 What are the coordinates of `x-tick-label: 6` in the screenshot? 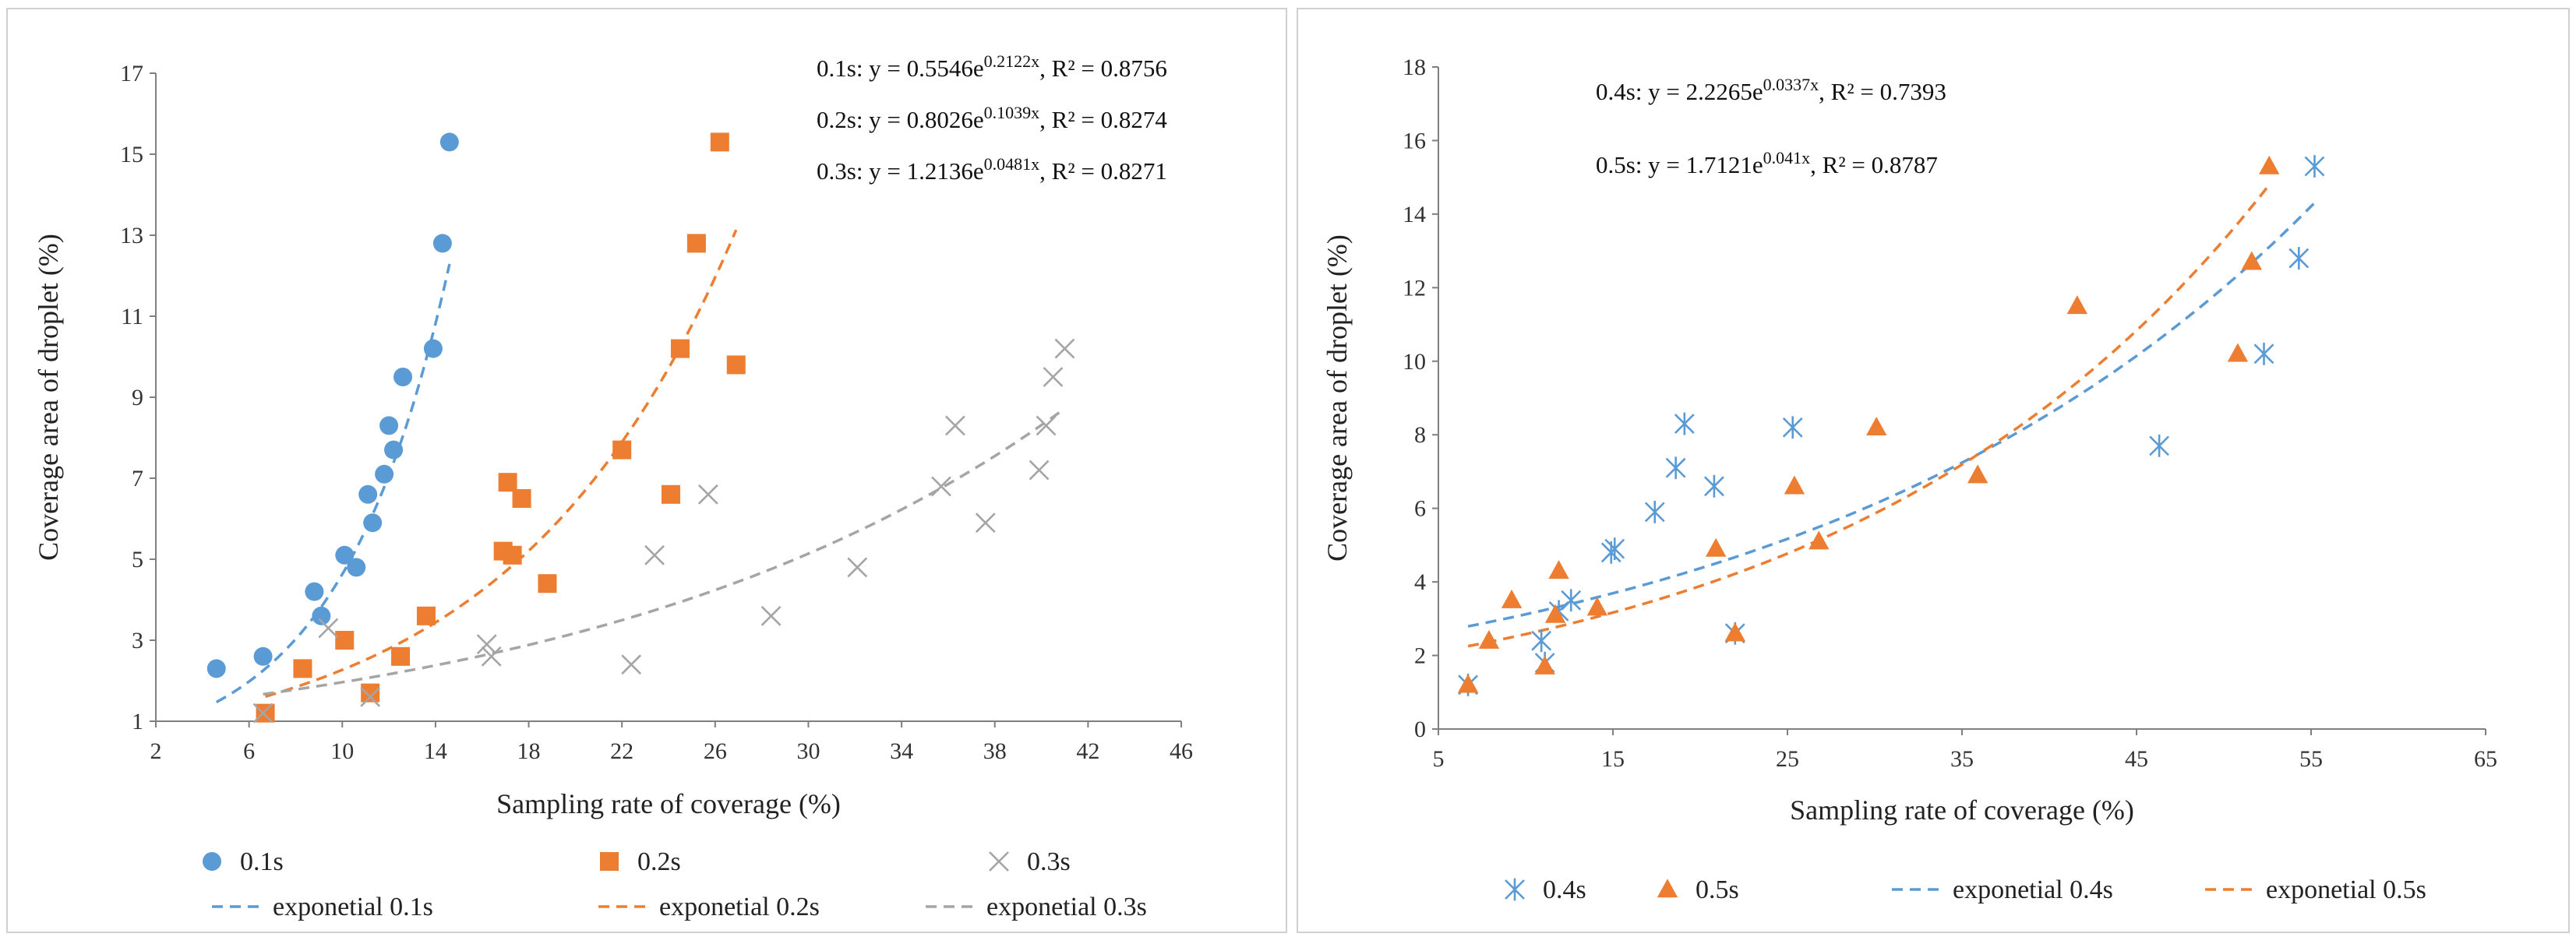 It's located at (249, 751).